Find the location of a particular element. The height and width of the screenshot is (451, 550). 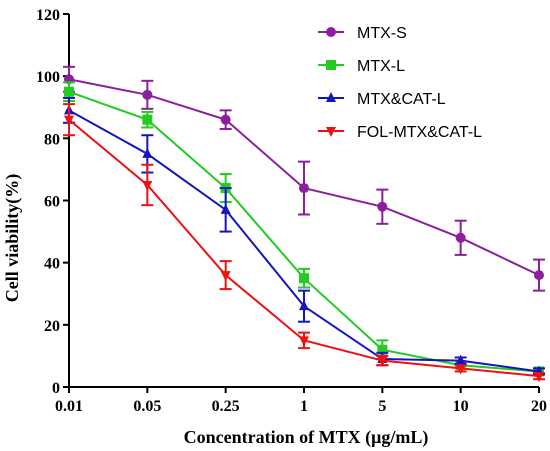

legend-item: FOL-MTX&CAT-L is located at coordinates (400, 132).